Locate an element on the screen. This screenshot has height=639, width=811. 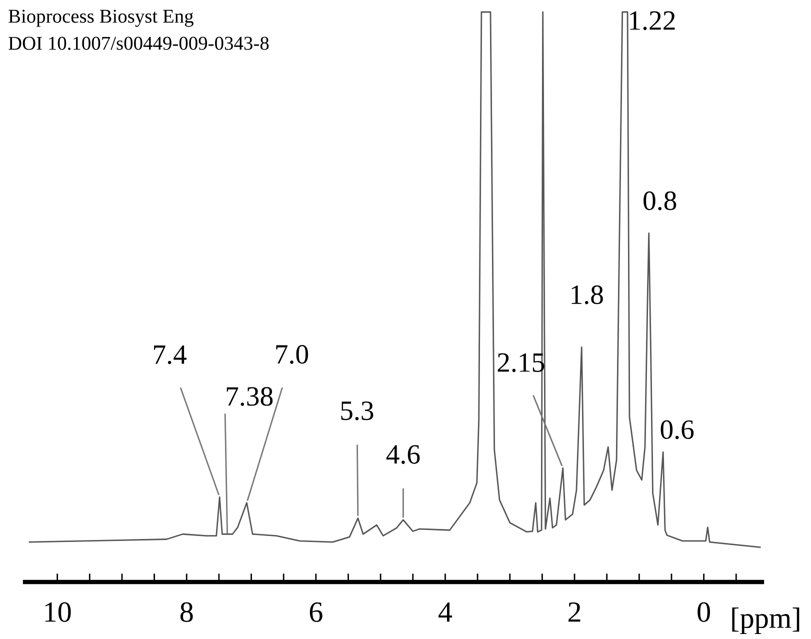
x-tick-label: 4 is located at coordinates (445, 612).